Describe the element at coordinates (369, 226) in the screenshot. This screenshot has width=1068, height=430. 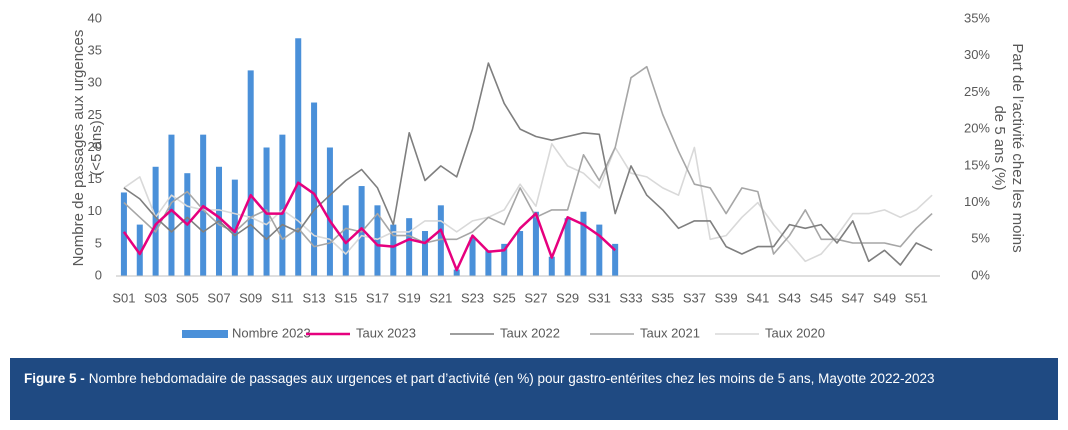
I see `line-series` at that location.